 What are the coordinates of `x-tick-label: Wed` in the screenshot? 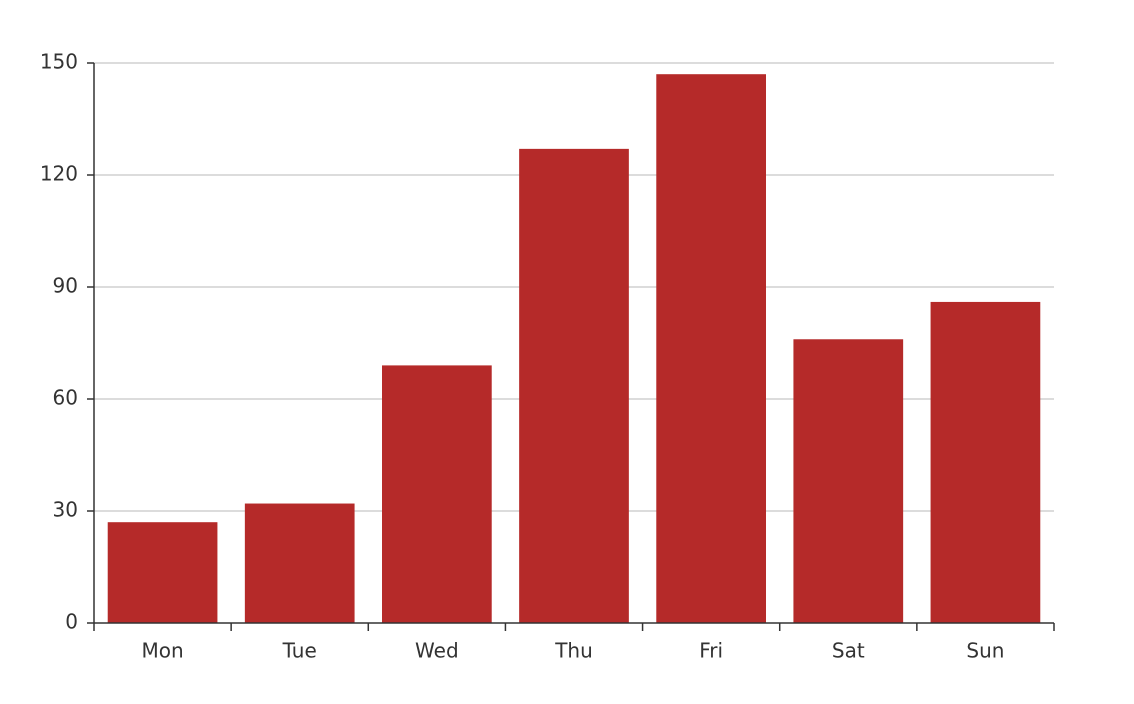 It's located at (437, 651).